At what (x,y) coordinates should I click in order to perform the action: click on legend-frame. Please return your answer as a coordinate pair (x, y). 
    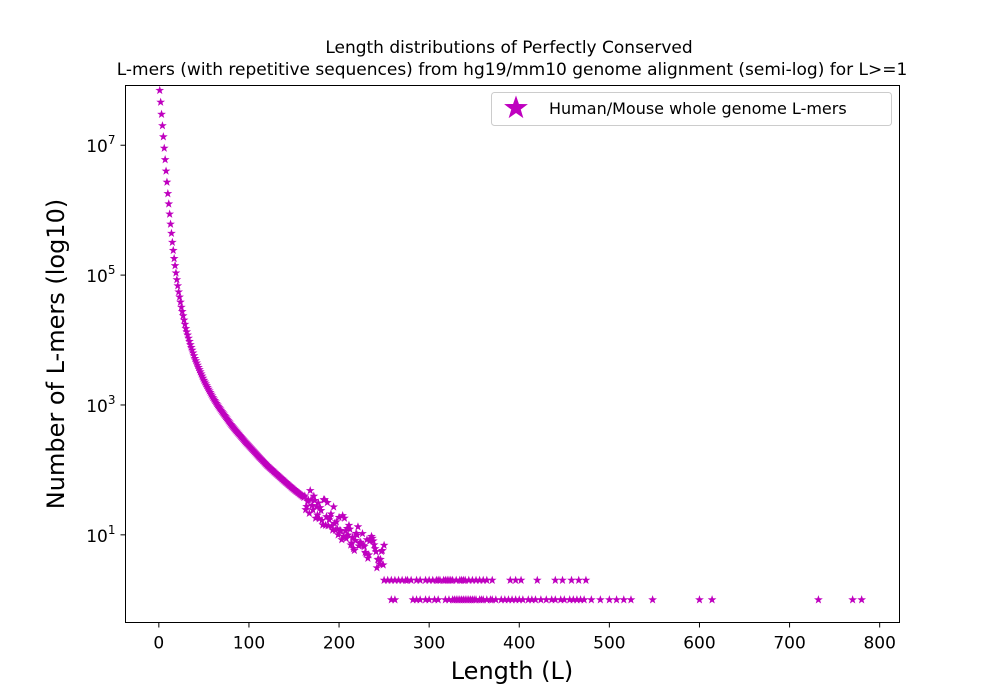
    Looking at the image, I should click on (691, 109).